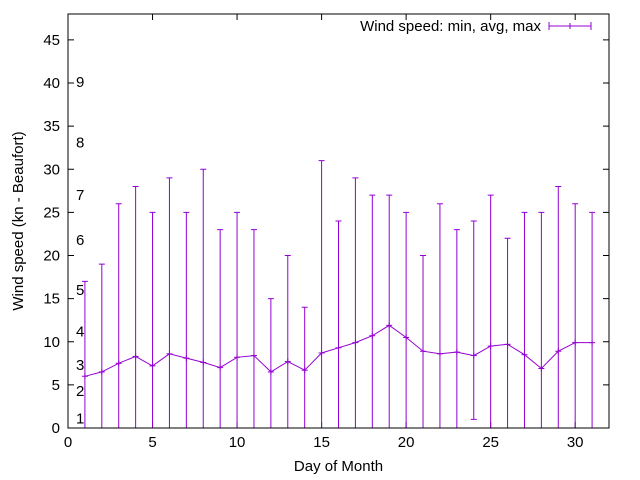  What do you see at coordinates (51, 234) in the screenshot?
I see `y-tick-labels: 0 5 10 15 20 25 30 35 40 45` at bounding box center [51, 234].